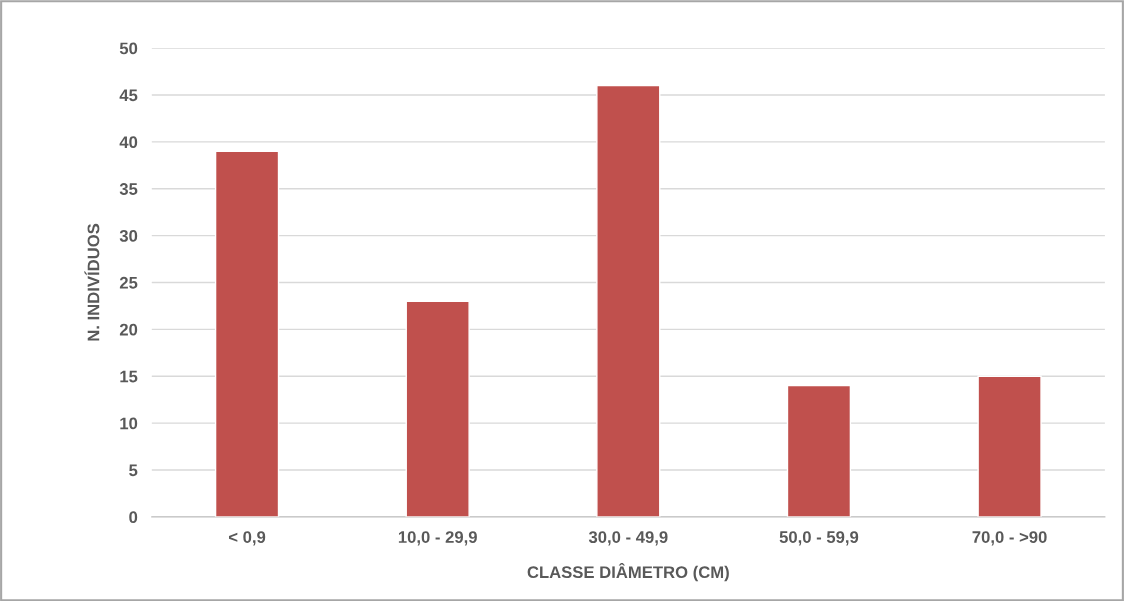  What do you see at coordinates (128, 235) in the screenshot?
I see `y-tick-label: 30` at bounding box center [128, 235].